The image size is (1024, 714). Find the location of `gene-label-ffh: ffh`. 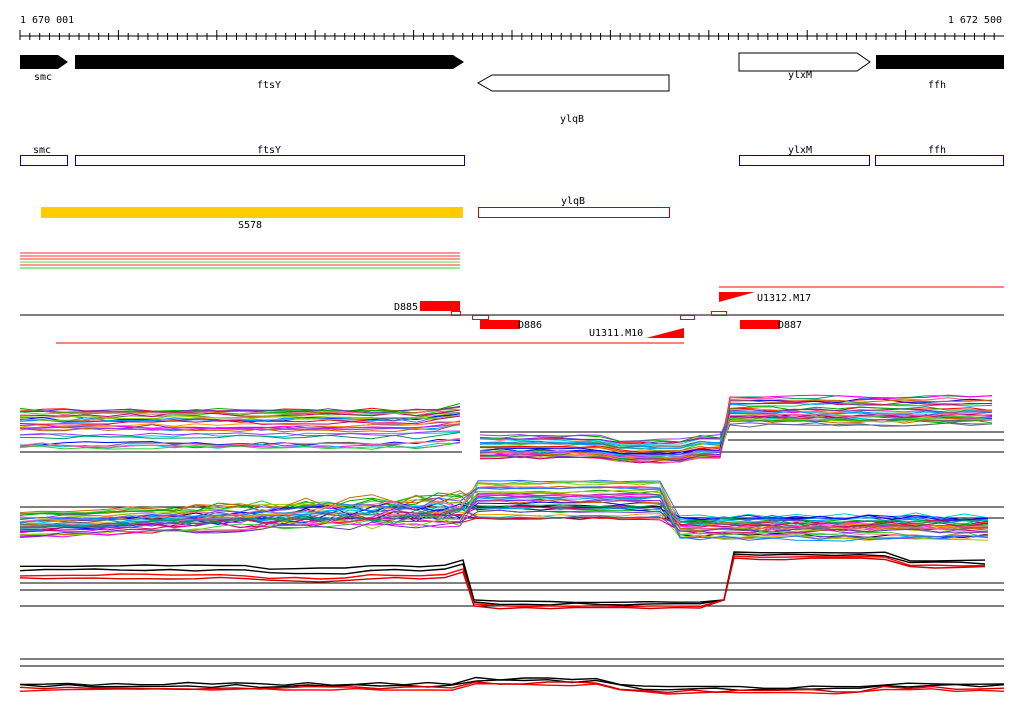

gene-label-ffh: ffh is located at coordinates (937, 85).